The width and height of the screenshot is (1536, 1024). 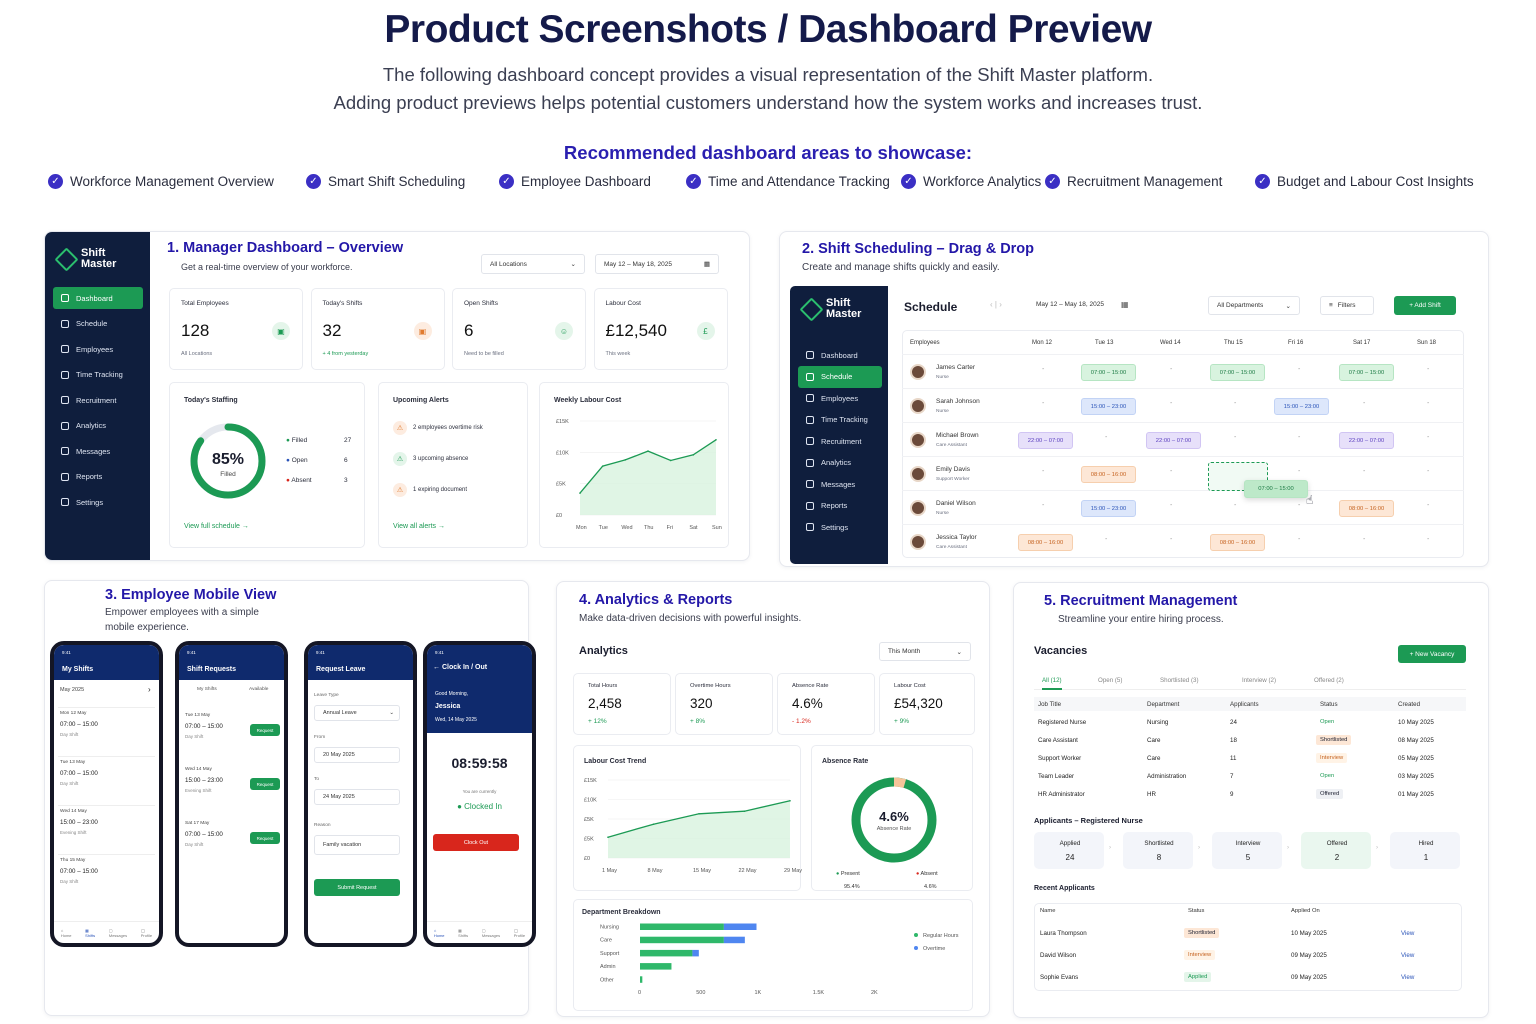 What do you see at coordinates (1416, 758) in the screenshot?
I see `table-cell: 05 May 2025` at bounding box center [1416, 758].